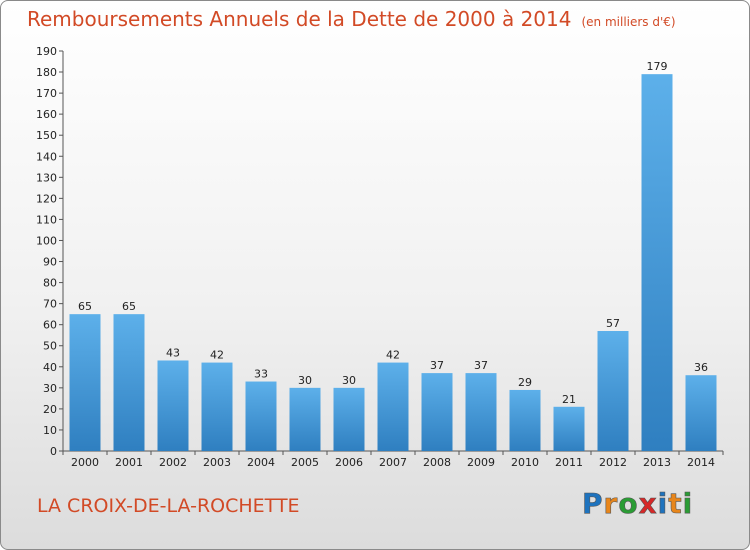  I want to click on x-tick-label: 2002, so click(173, 462).